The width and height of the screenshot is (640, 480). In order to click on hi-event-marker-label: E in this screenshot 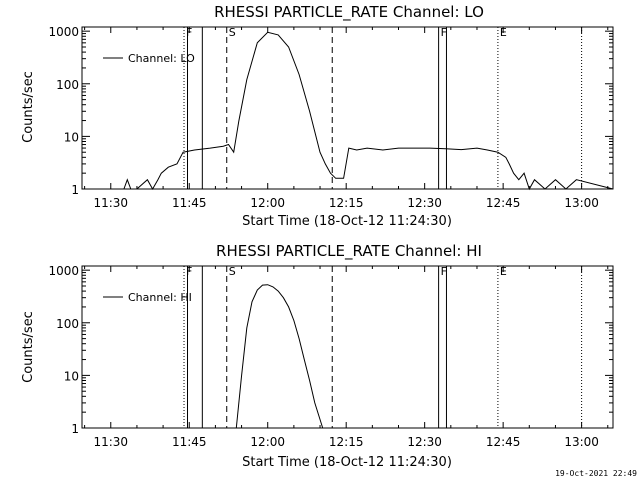, I will do `click(503, 271)`.